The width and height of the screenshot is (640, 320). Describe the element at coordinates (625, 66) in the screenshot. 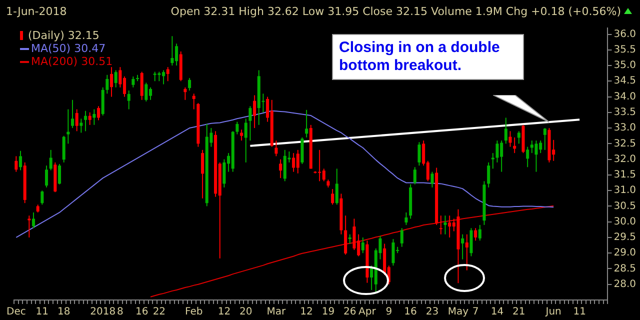

I see `y-tick-label: 35.0` at that location.